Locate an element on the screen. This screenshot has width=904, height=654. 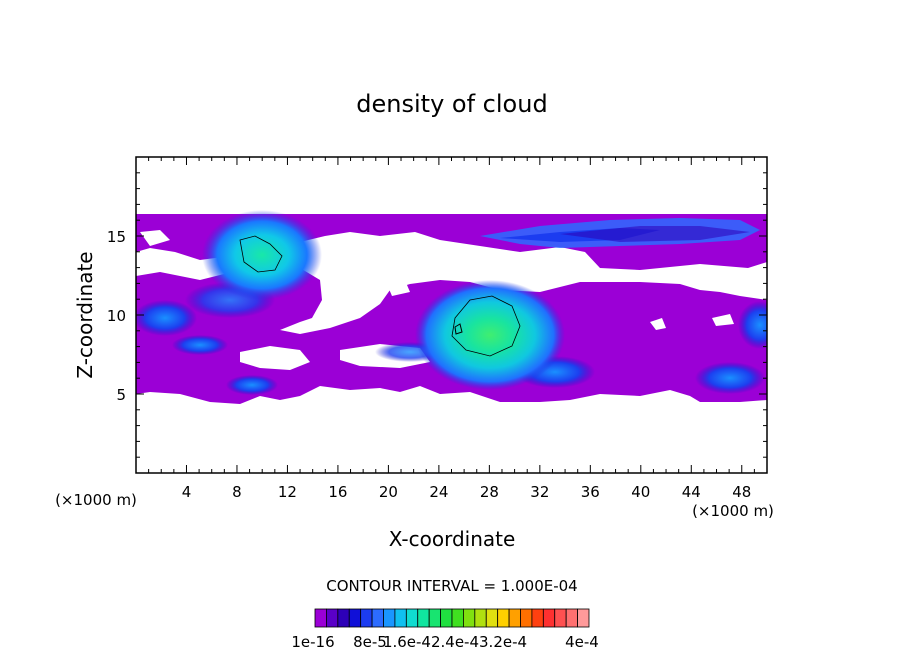
x-unit-right: (×1000 m) is located at coordinates (733, 511).